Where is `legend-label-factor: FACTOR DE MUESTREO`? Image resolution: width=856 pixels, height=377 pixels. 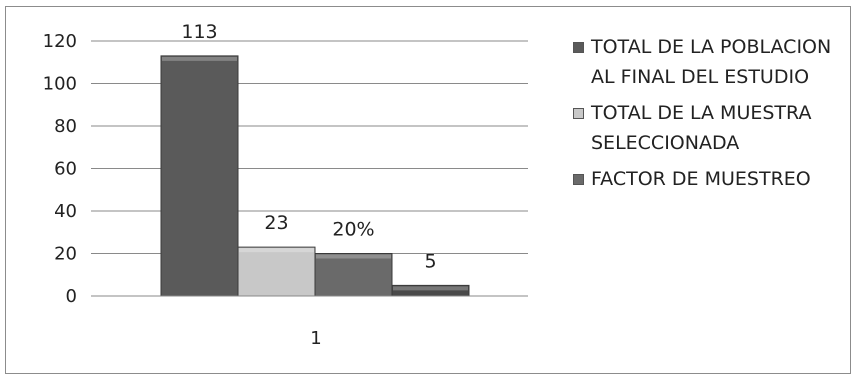
legend-label-factor: FACTOR DE MUESTREO is located at coordinates (701, 179).